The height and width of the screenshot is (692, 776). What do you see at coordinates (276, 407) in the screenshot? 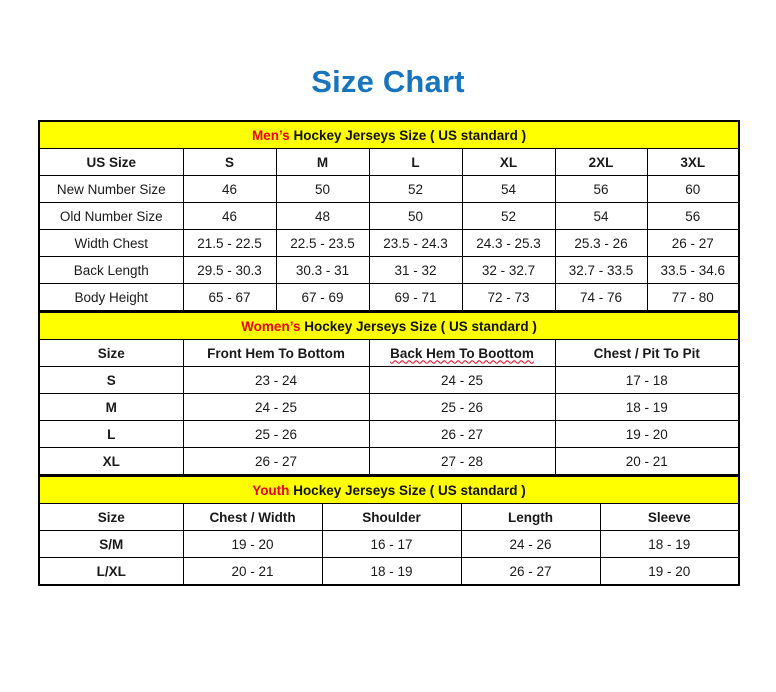
I see `womens-cell-1-0: 24 - 25` at bounding box center [276, 407].